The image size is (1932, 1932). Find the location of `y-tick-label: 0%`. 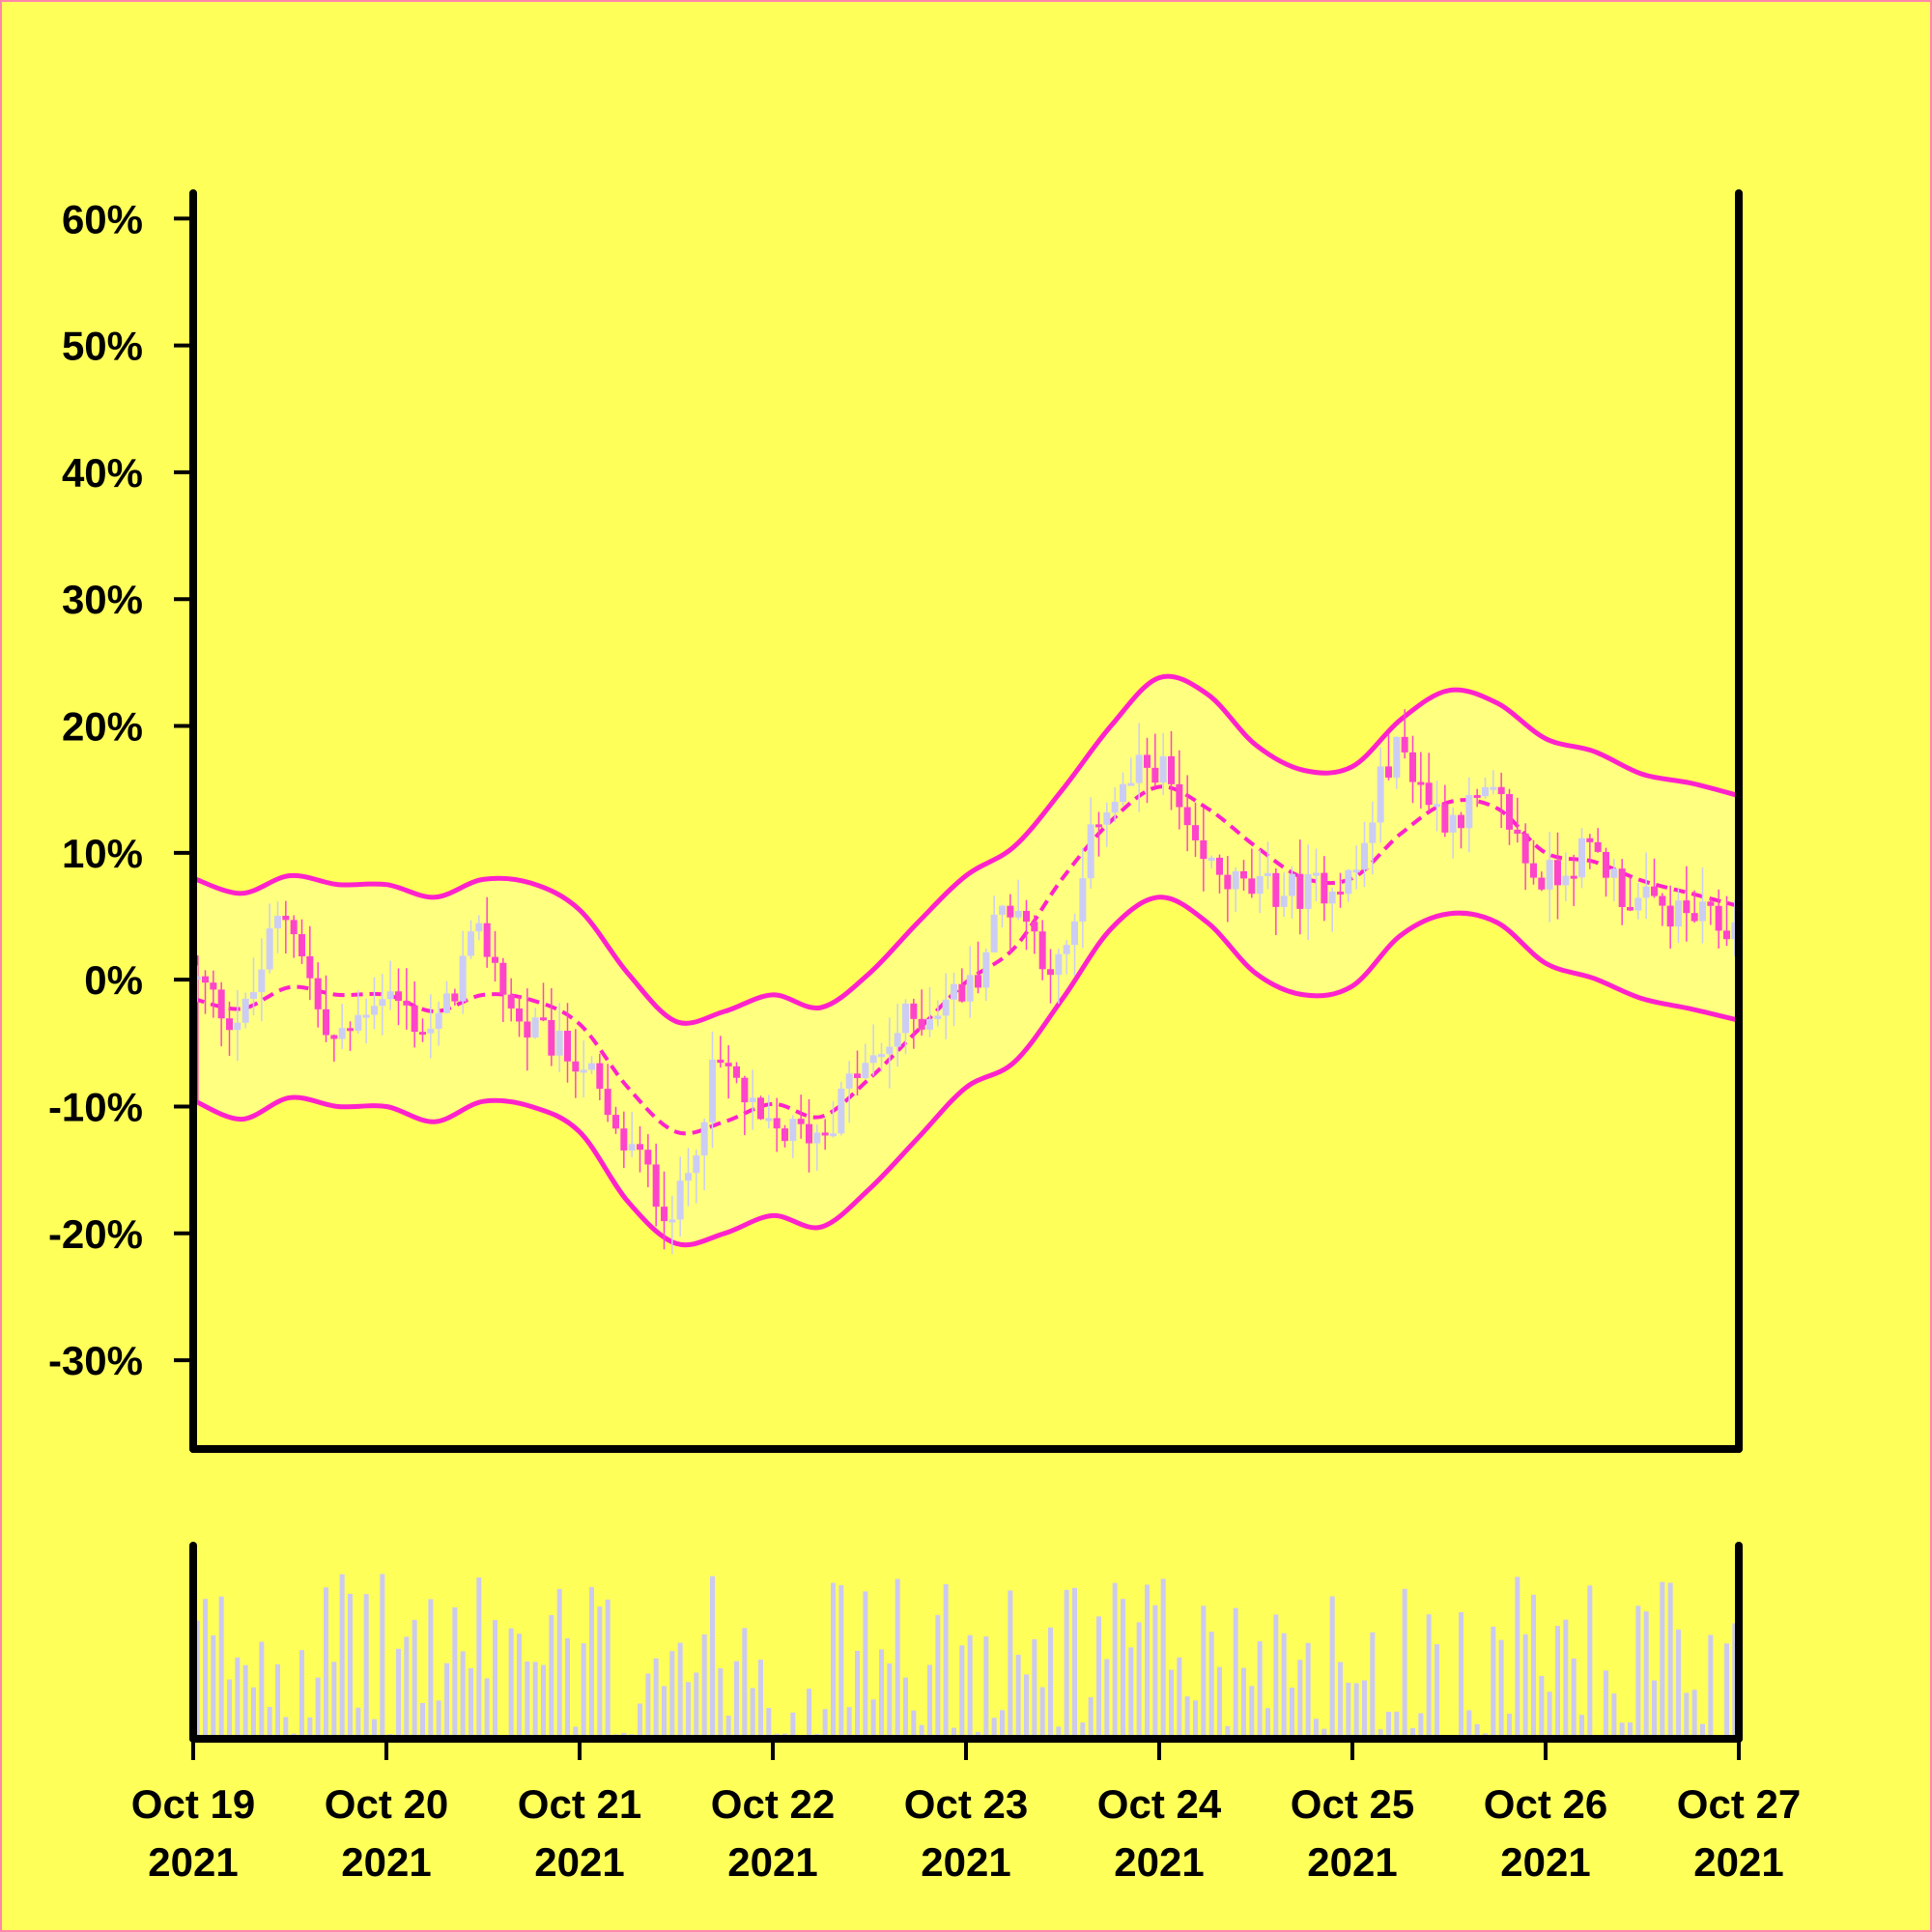

y-tick-label: 0% is located at coordinates (113, 980).